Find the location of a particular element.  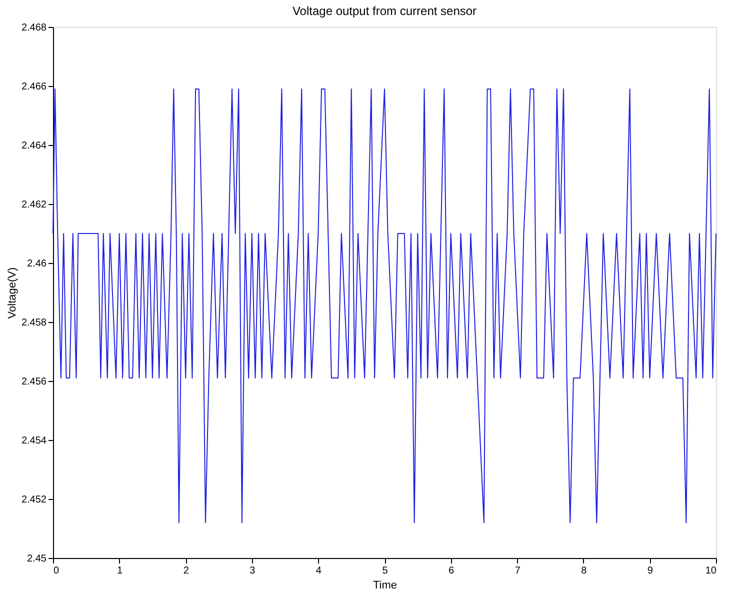

x-tick-label: 6 is located at coordinates (451, 571).